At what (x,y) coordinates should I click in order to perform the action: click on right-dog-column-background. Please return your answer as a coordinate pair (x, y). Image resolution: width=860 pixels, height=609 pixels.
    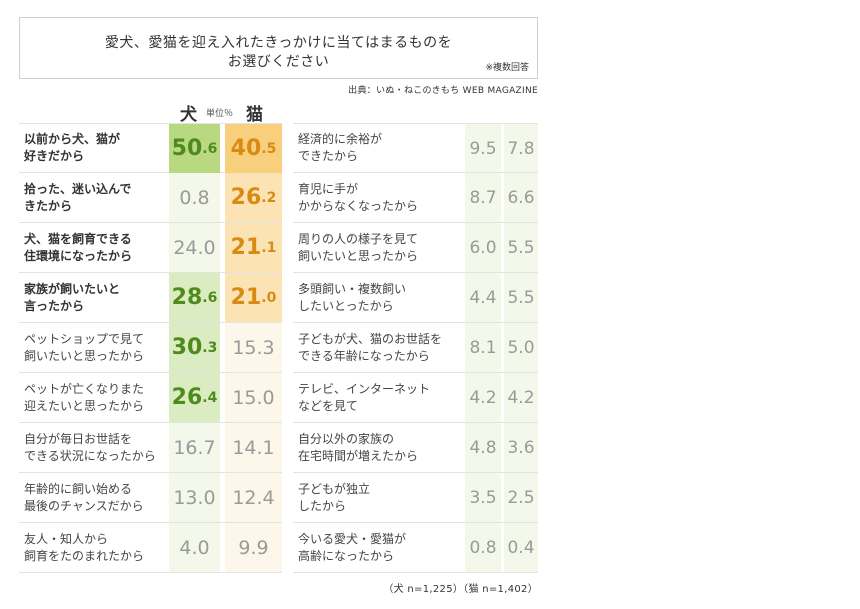
    Looking at the image, I should click on (483, 348).